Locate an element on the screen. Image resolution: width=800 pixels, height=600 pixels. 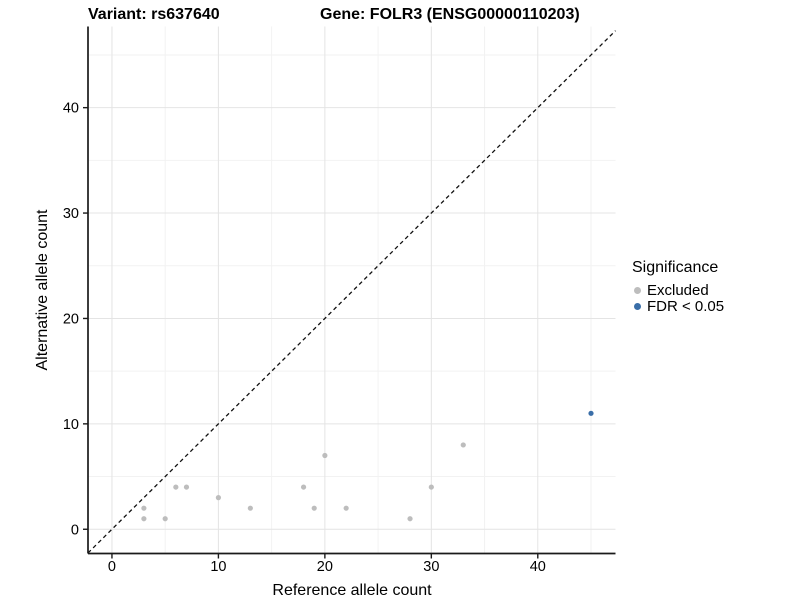
fdr-dot-icon is located at coordinates (637, 306).